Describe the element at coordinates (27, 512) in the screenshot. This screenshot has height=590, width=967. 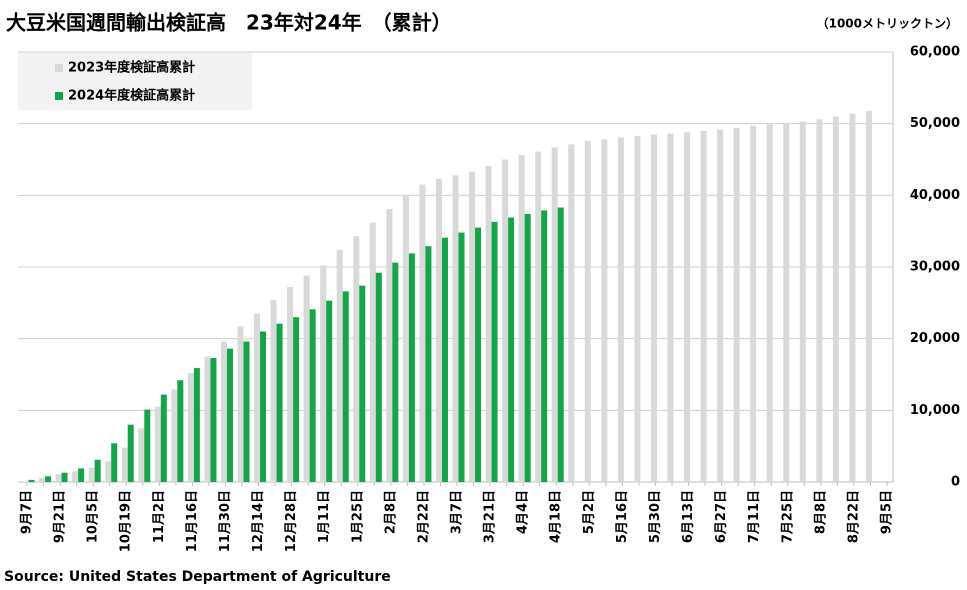
I see `x-tick-label: 9月7日` at that location.